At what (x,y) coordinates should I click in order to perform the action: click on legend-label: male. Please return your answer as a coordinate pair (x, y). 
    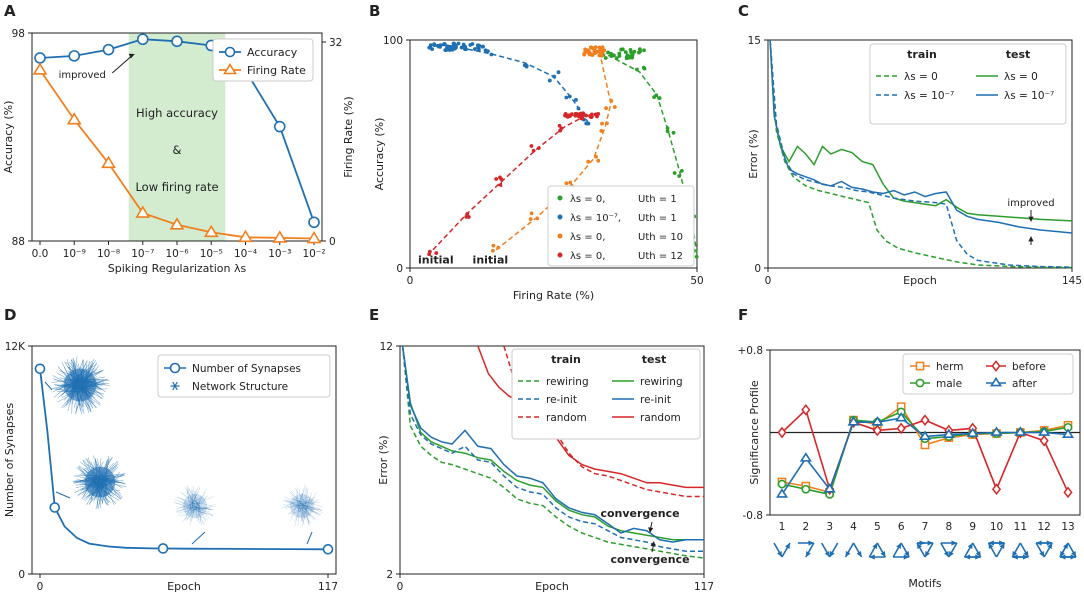
    Looking at the image, I should click on (949, 384).